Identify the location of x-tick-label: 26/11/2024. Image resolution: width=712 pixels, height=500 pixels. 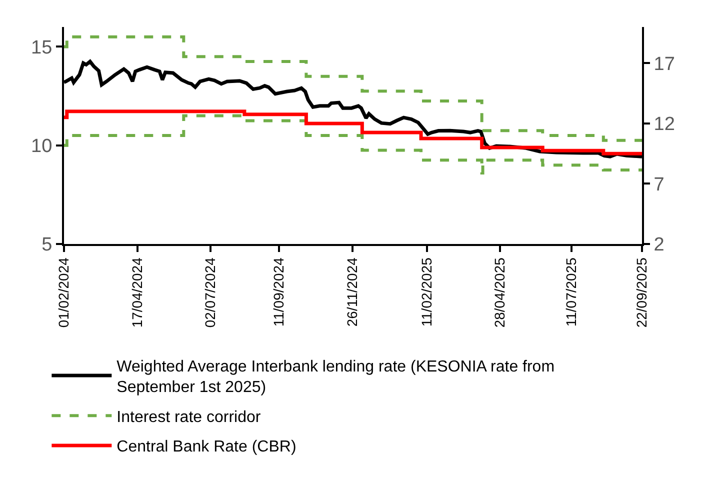
(352, 292).